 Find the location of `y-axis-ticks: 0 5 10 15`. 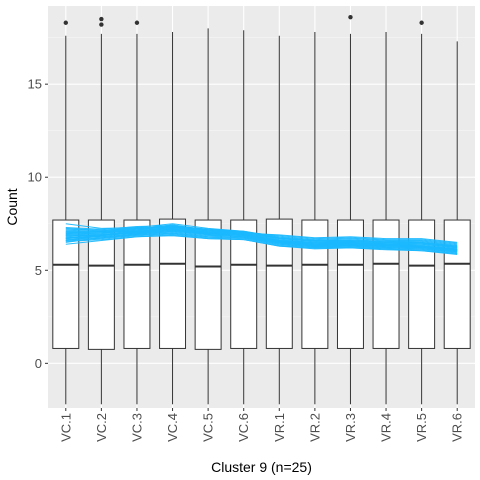

y-axis-ticks: 0 5 10 15 is located at coordinates (38, 224).